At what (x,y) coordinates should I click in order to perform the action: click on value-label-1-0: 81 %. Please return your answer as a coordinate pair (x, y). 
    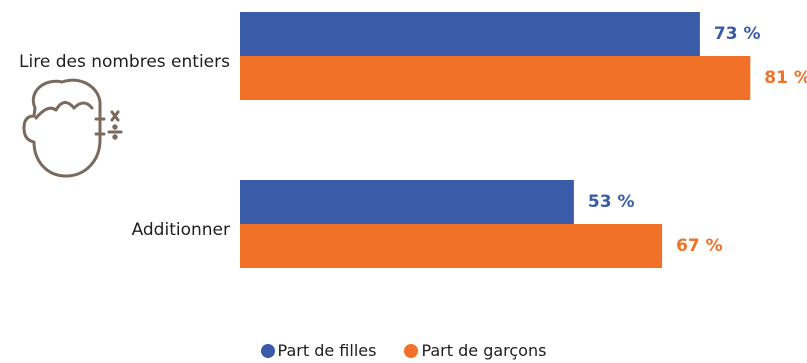
    Looking at the image, I should click on (785, 78).